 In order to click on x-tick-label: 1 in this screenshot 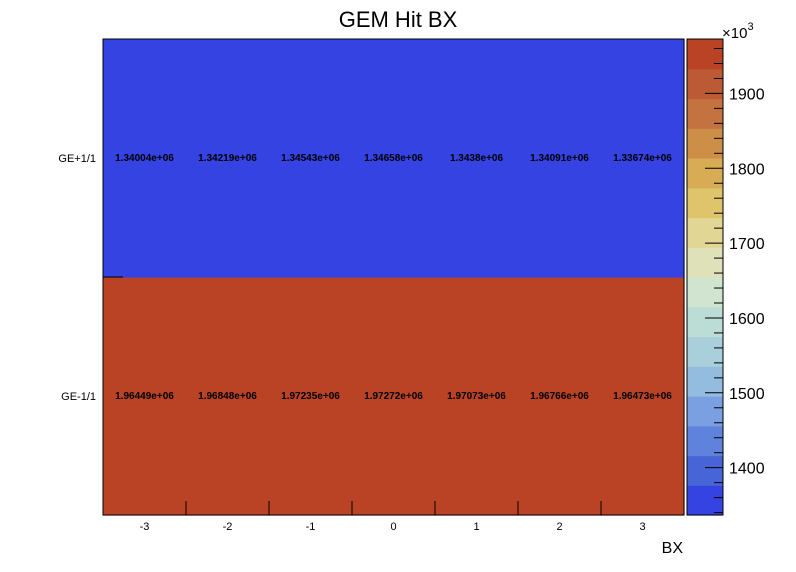, I will do `click(476, 527)`.